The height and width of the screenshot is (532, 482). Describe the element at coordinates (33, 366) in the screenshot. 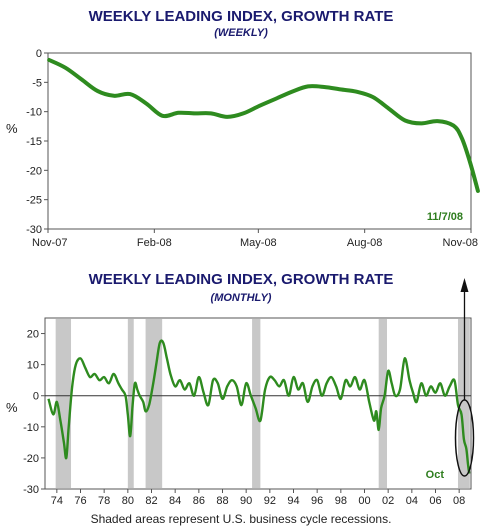

I see `bottom-y-tick-label: 10` at that location.